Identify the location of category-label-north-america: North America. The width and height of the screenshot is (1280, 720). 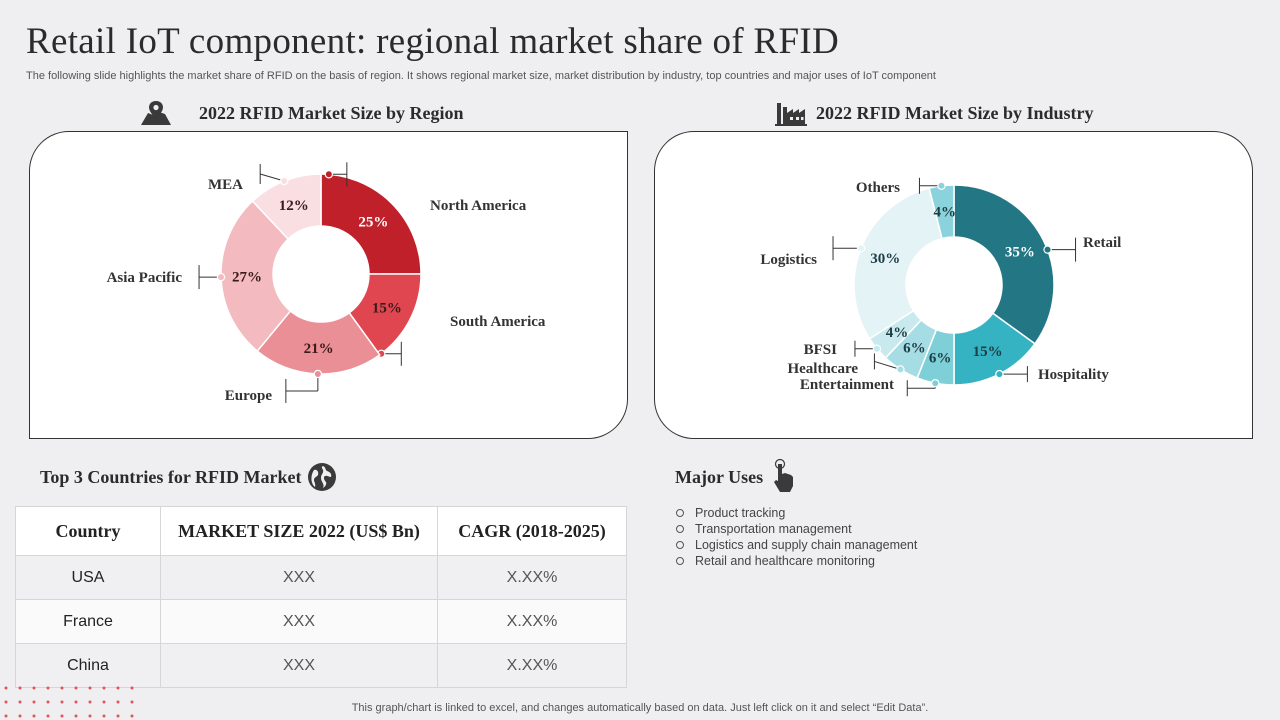
(478, 206).